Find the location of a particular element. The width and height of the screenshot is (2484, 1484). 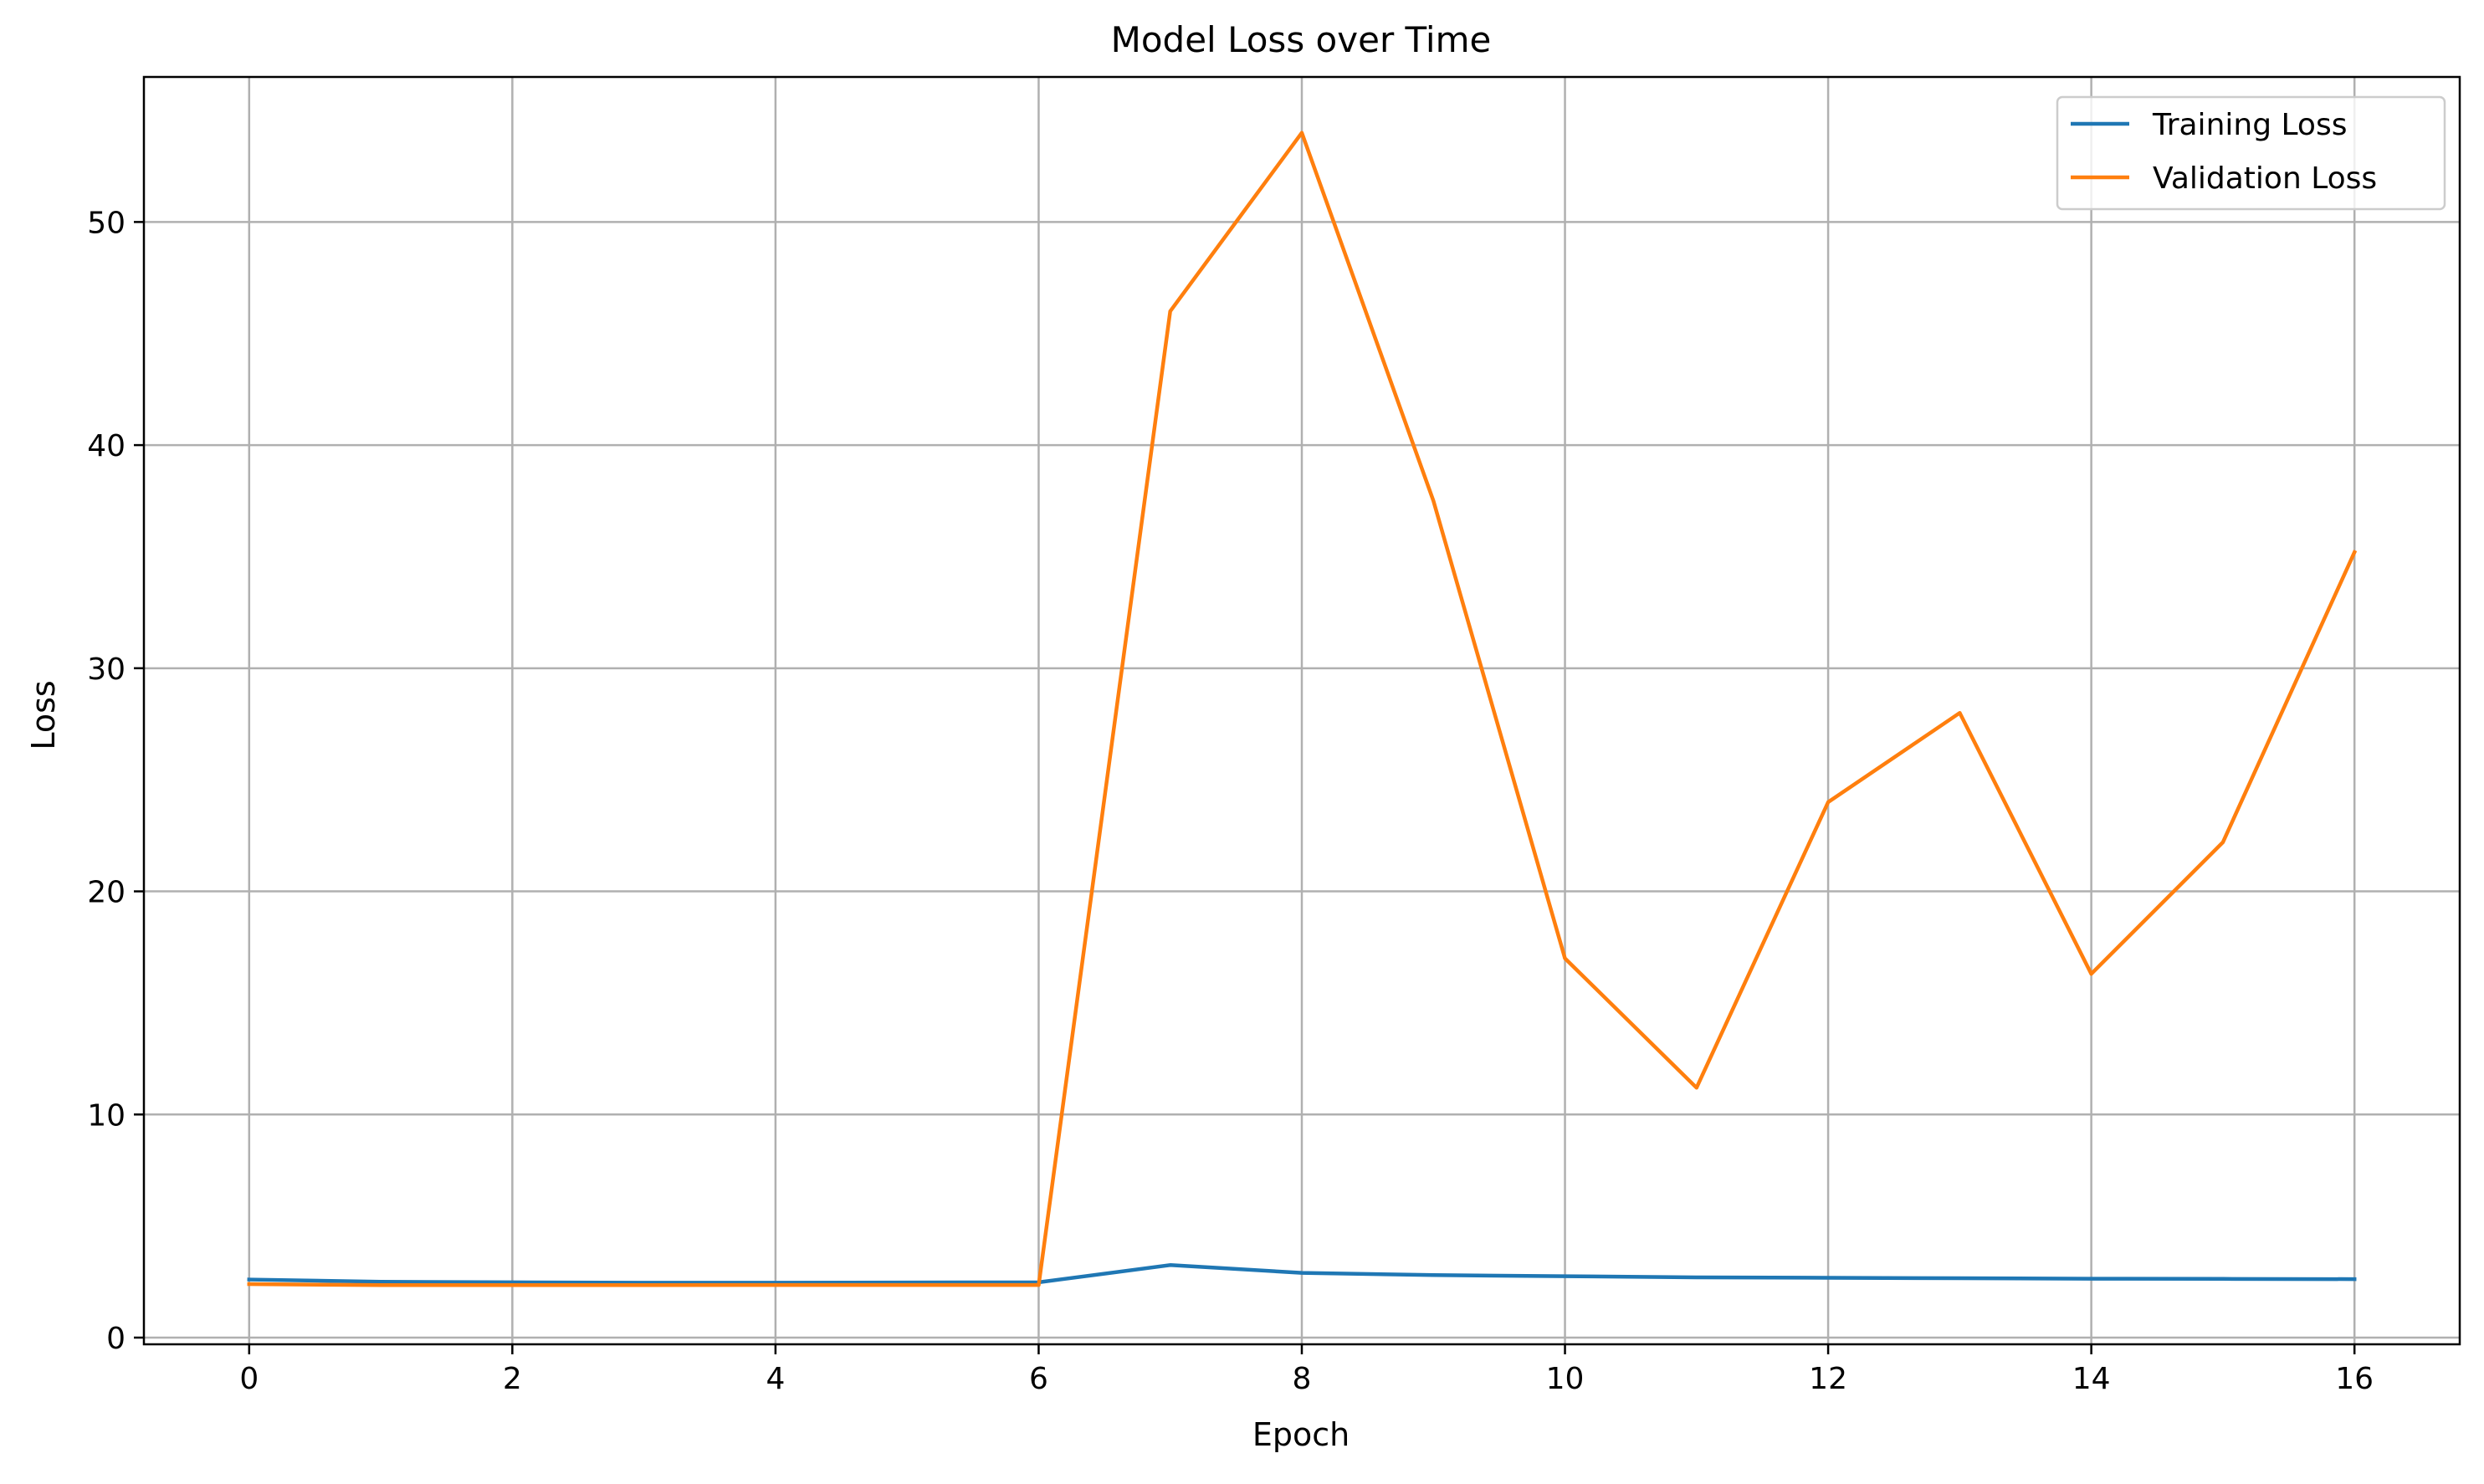

y-axis-ticks: 0 10 20 30 40 50 is located at coordinates (115, 781).